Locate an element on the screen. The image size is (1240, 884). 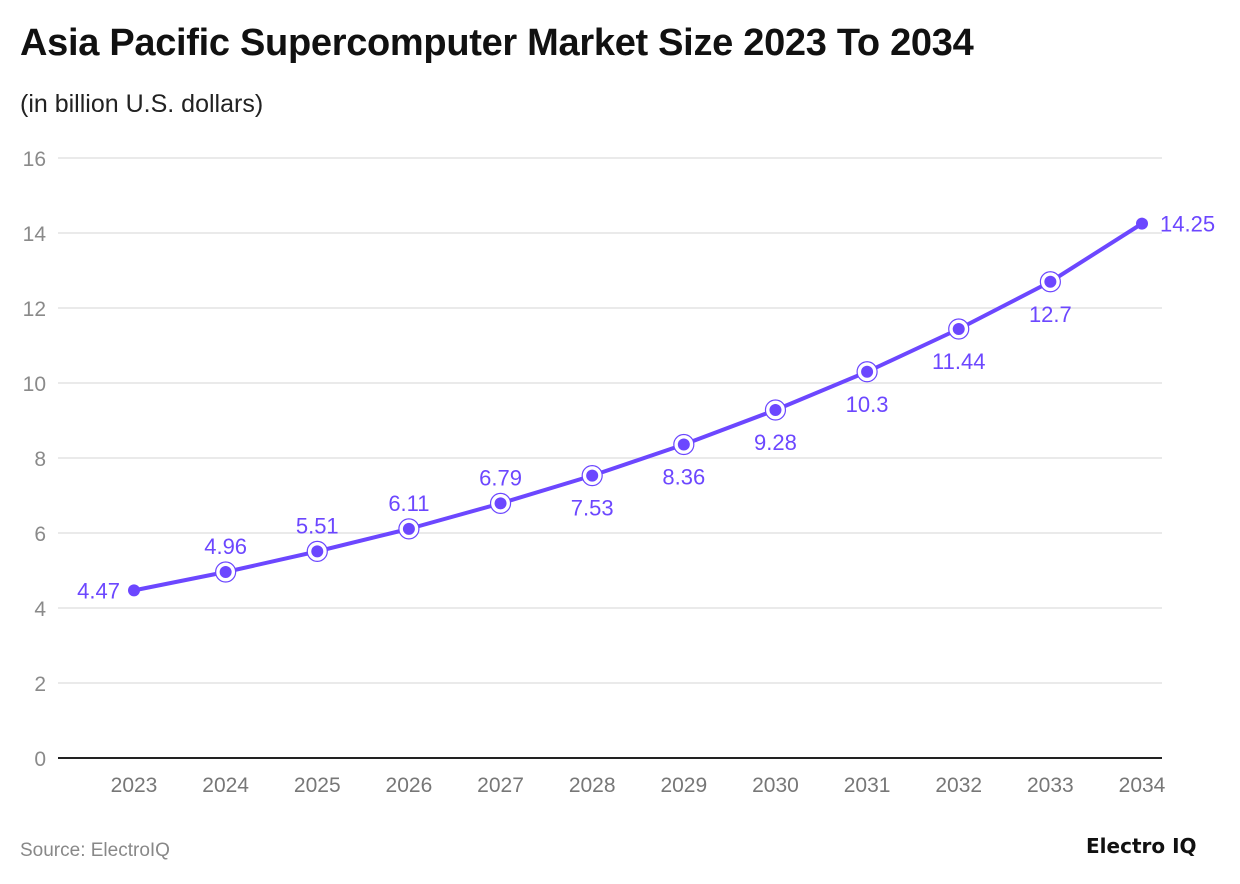
x-tick-label: 2026 is located at coordinates (409, 785).